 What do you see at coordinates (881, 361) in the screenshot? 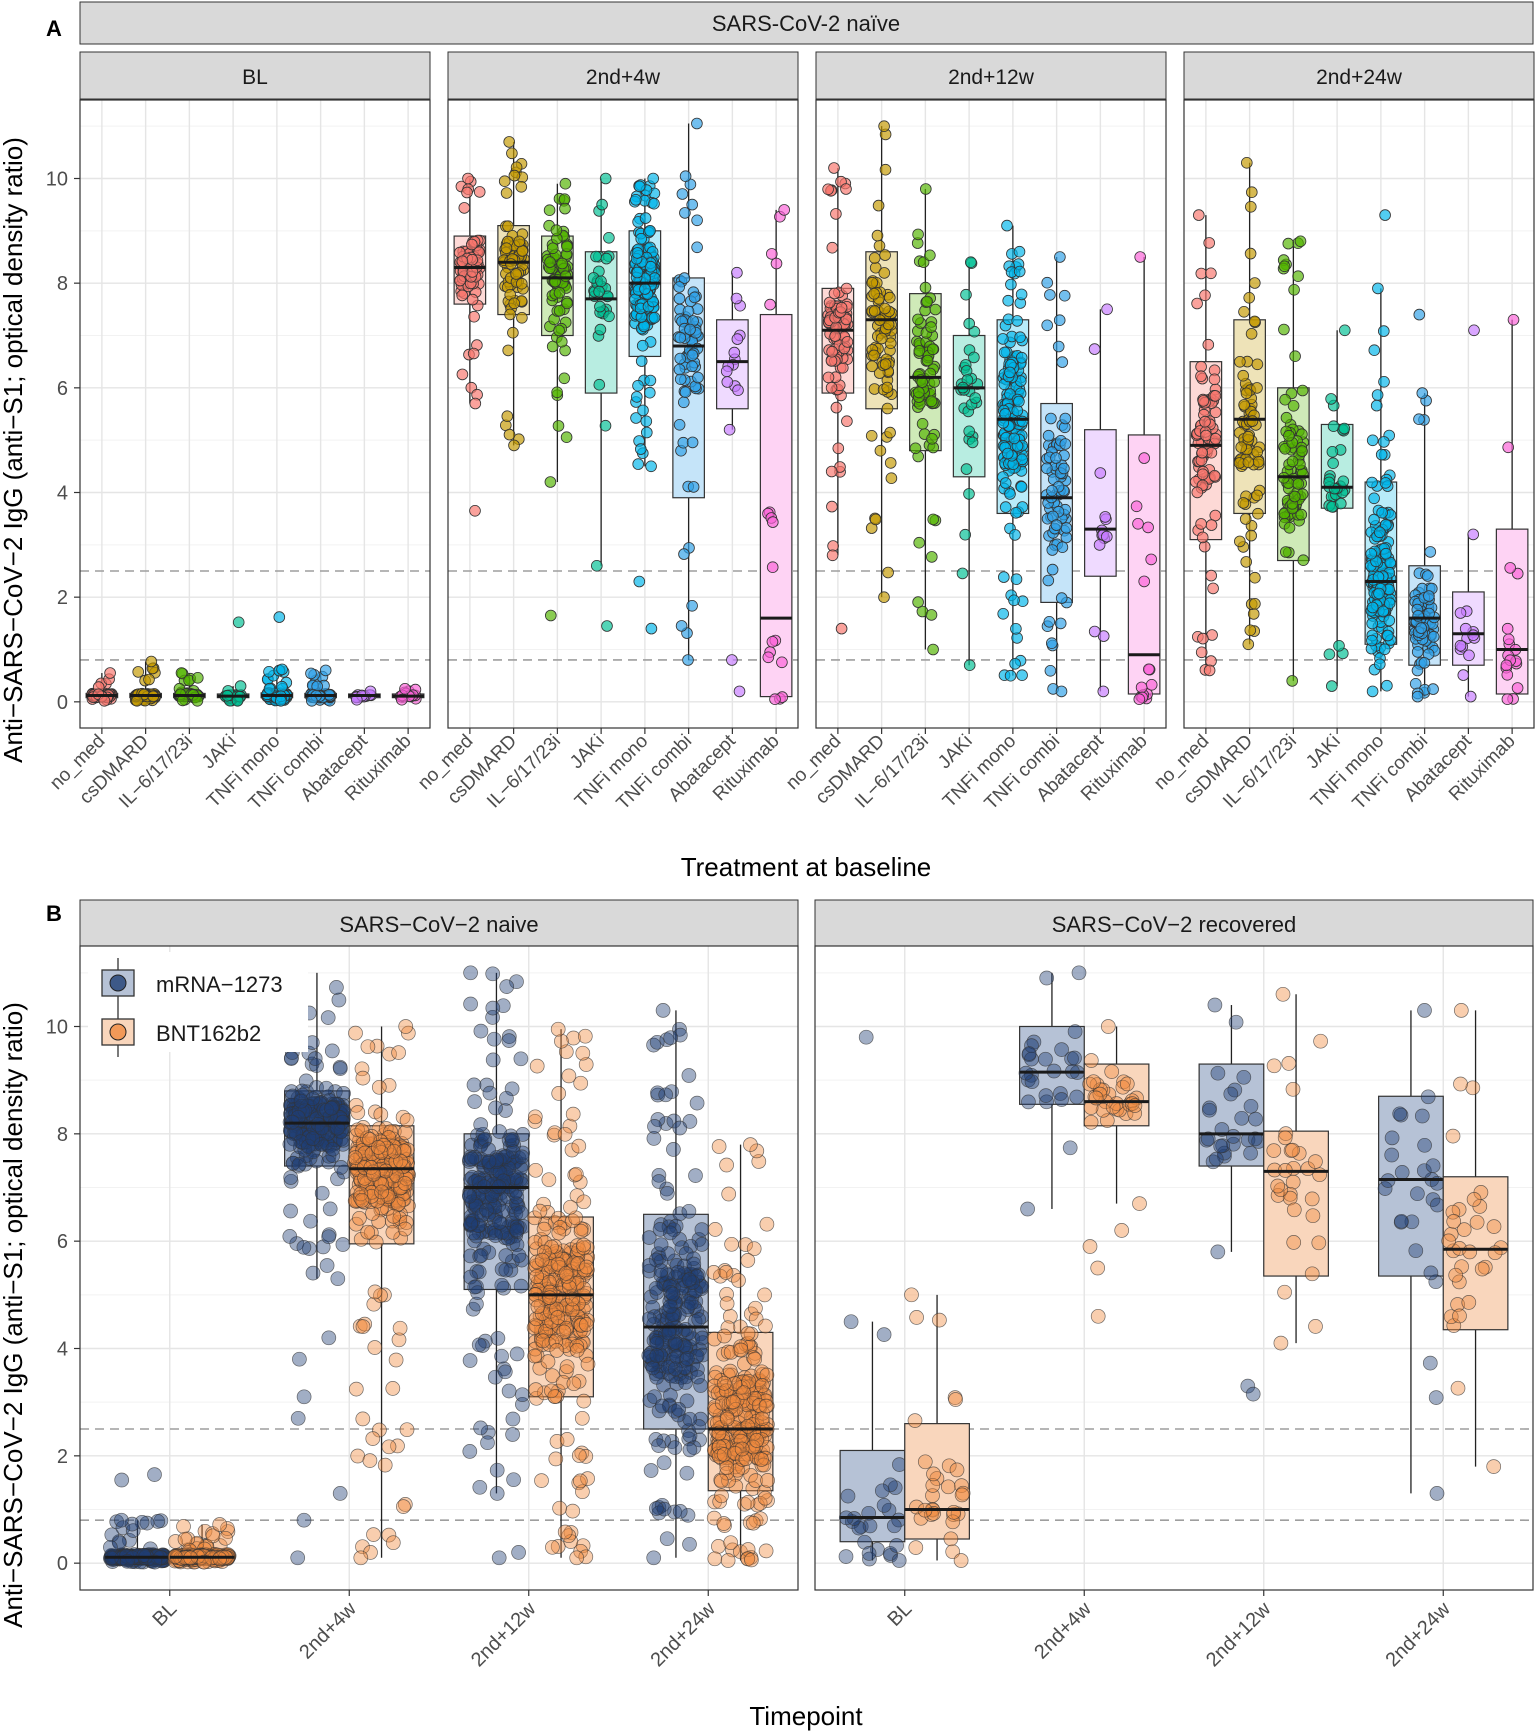
I see `box-csDMARD` at bounding box center [881, 361].